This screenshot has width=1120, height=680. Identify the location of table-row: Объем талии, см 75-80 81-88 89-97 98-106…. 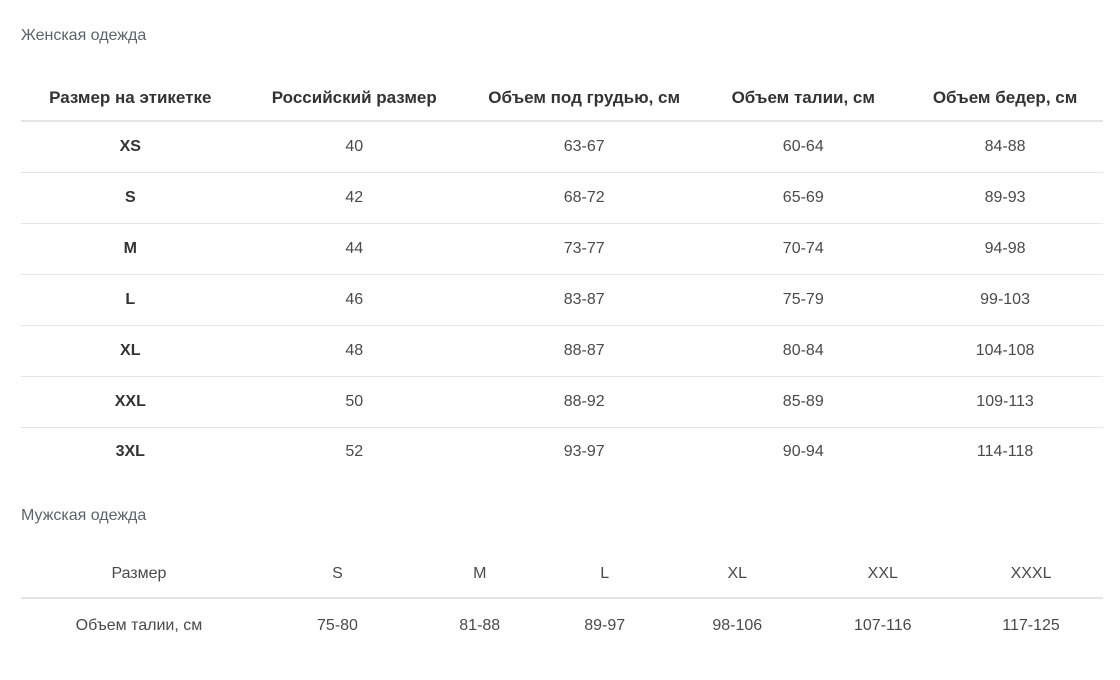
(562, 625).